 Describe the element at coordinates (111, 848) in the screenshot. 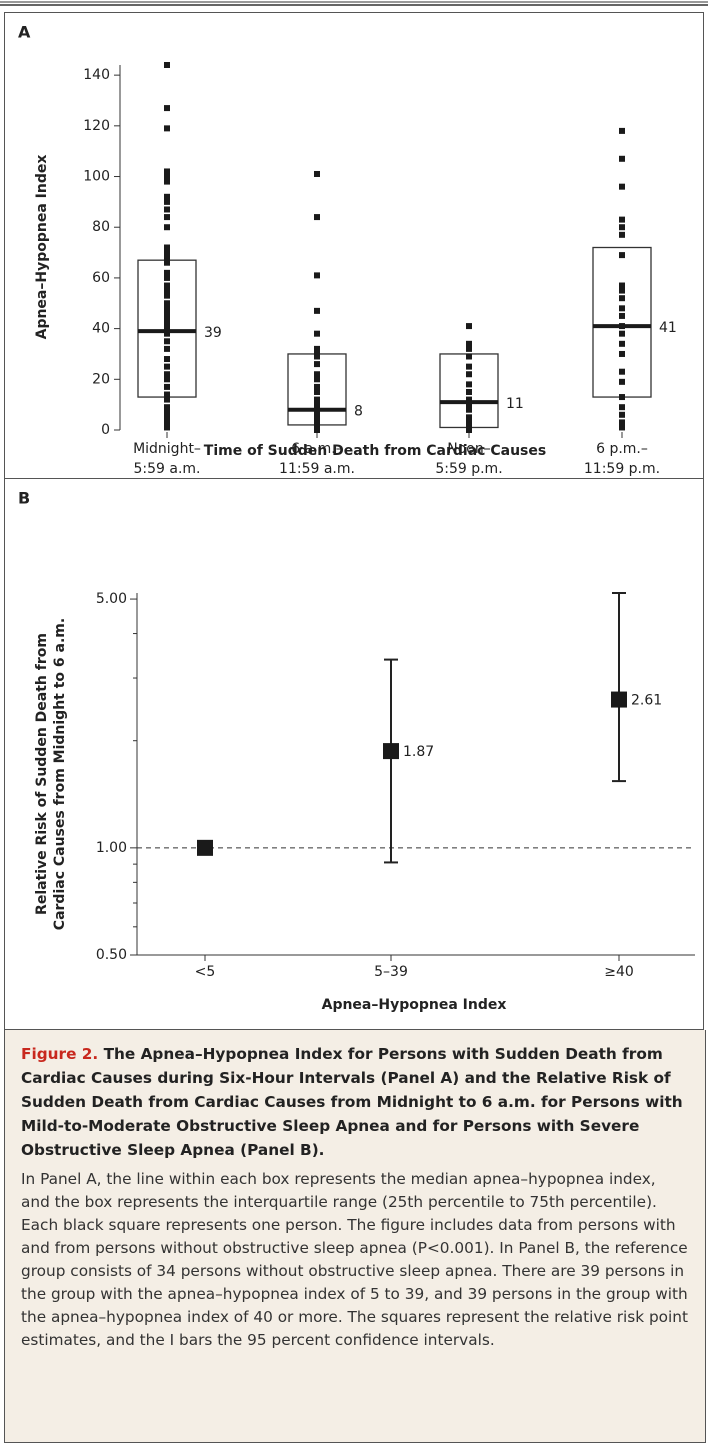

I see `y-tick-label: 1.00` at that location.